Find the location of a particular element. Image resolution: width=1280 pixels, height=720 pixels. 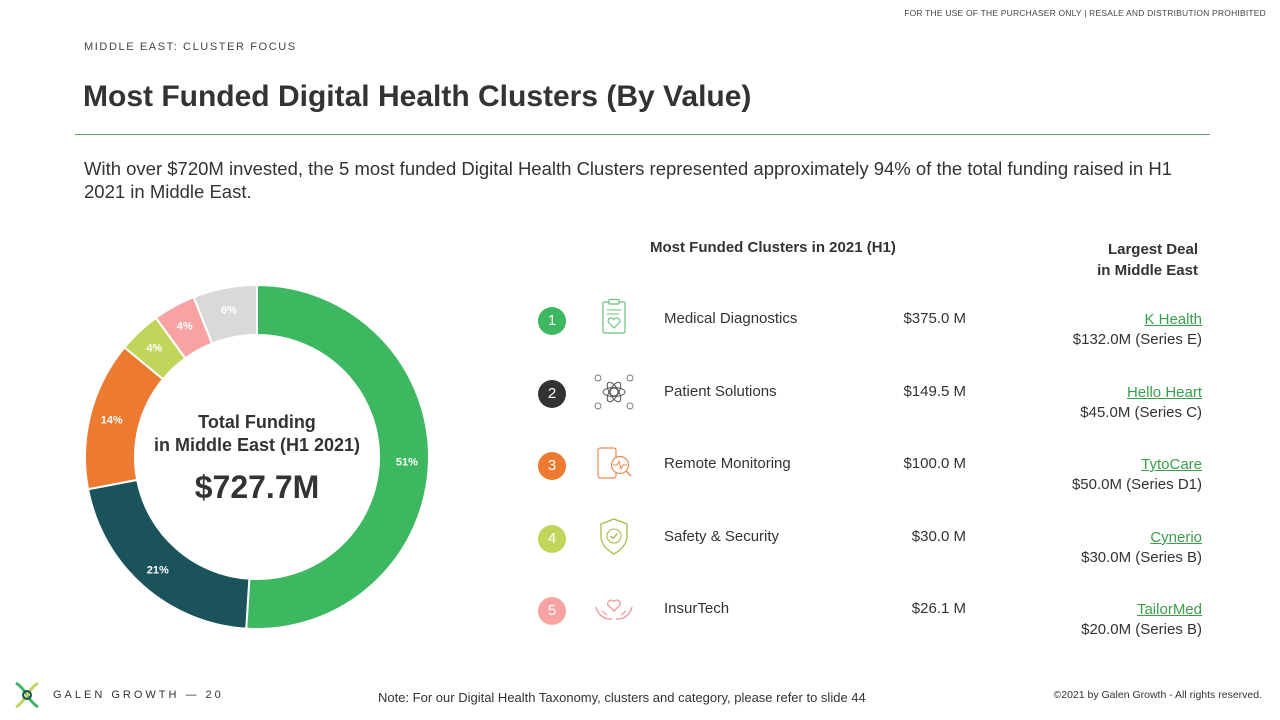

rank-badge: 4 is located at coordinates (552, 539).